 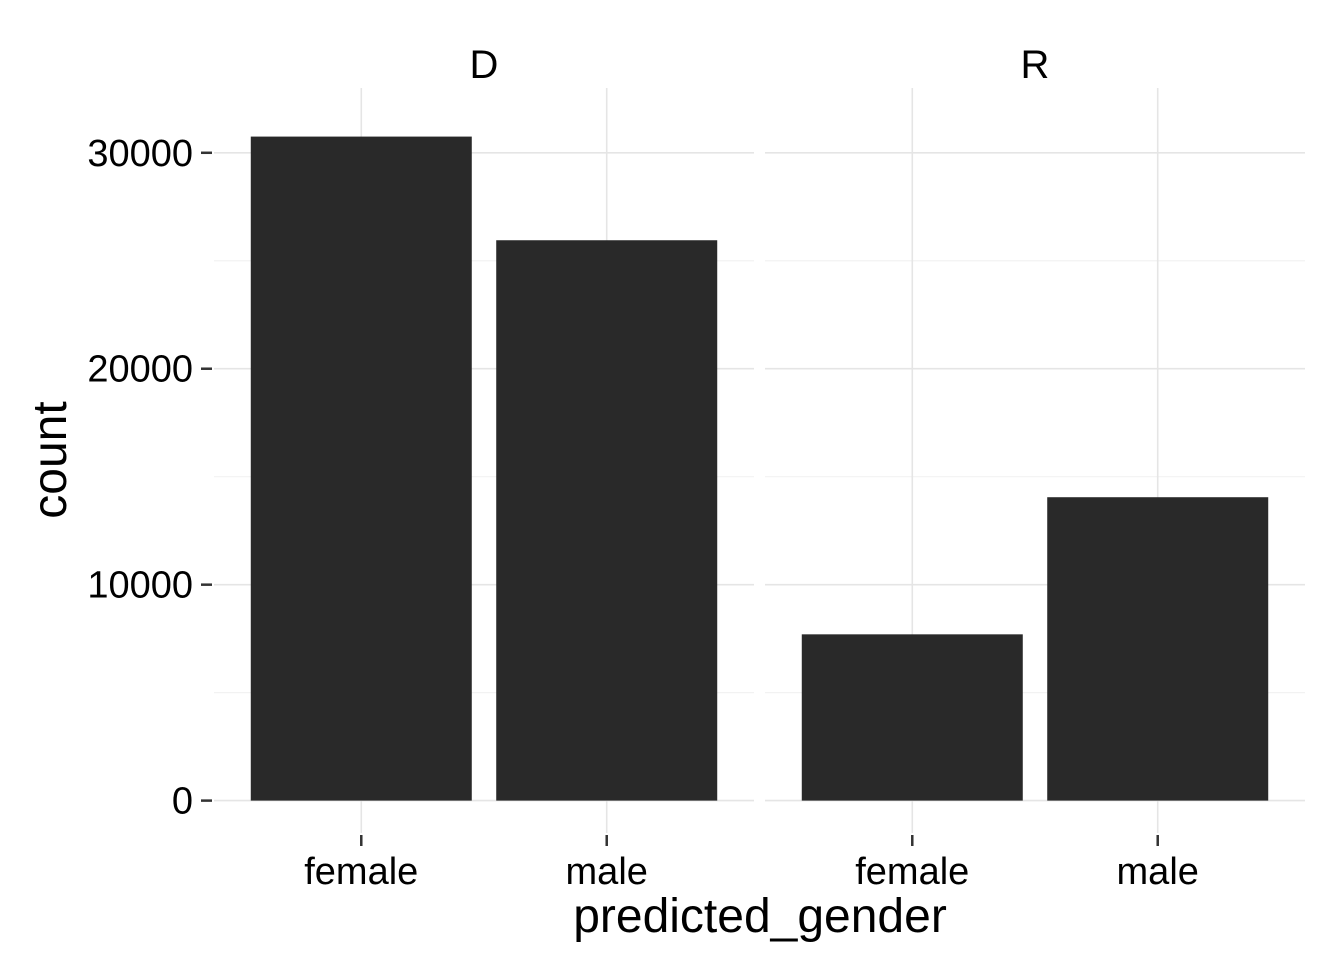 I want to click on y-axis-title: count, so click(x=50, y=459).